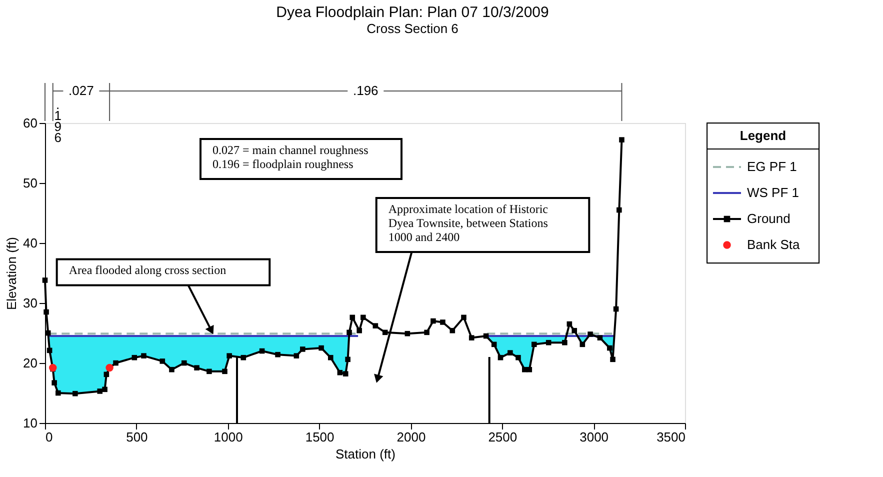  I want to click on legend-label: Bank Sta, so click(774, 244).